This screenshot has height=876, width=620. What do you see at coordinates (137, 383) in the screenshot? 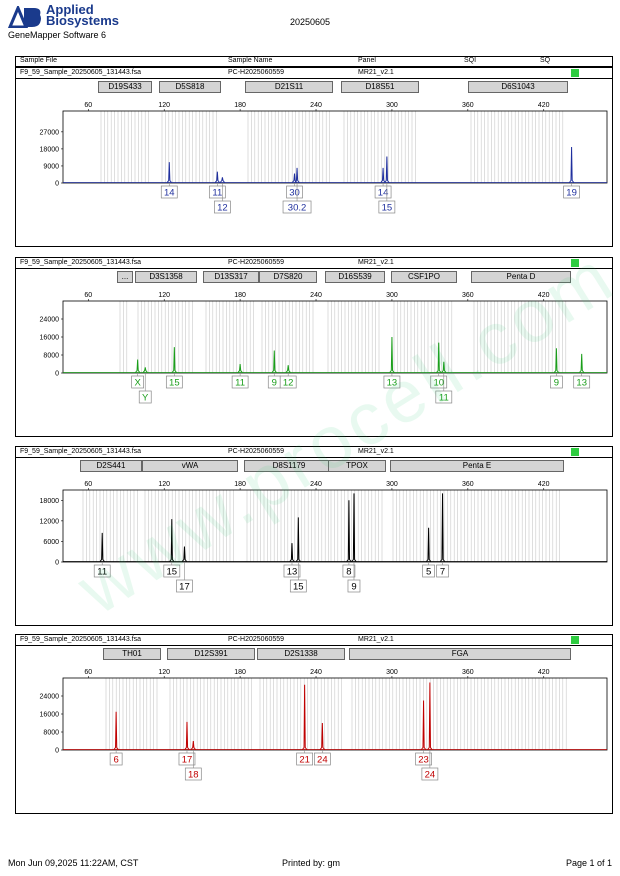
I see `allele-label: X` at bounding box center [137, 383].